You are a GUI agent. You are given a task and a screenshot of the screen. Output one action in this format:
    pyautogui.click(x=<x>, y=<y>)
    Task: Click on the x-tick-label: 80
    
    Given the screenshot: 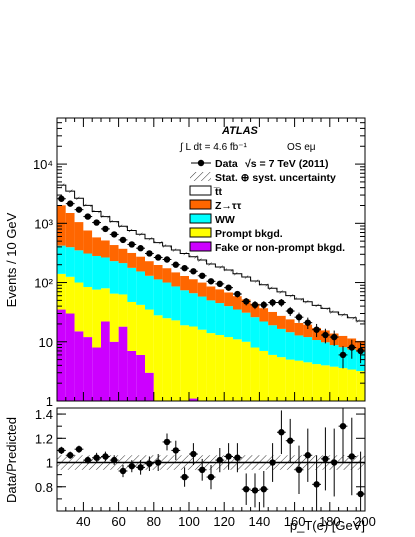 What is the action you would take?
    pyautogui.click(x=154, y=521)
    